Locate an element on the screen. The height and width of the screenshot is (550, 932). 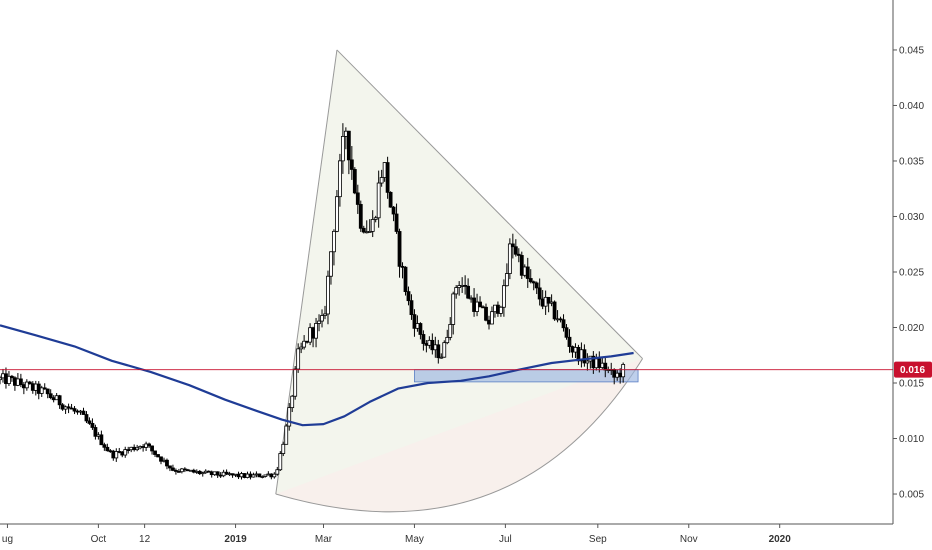
x-tick-label: 2019 is located at coordinates (235, 539).